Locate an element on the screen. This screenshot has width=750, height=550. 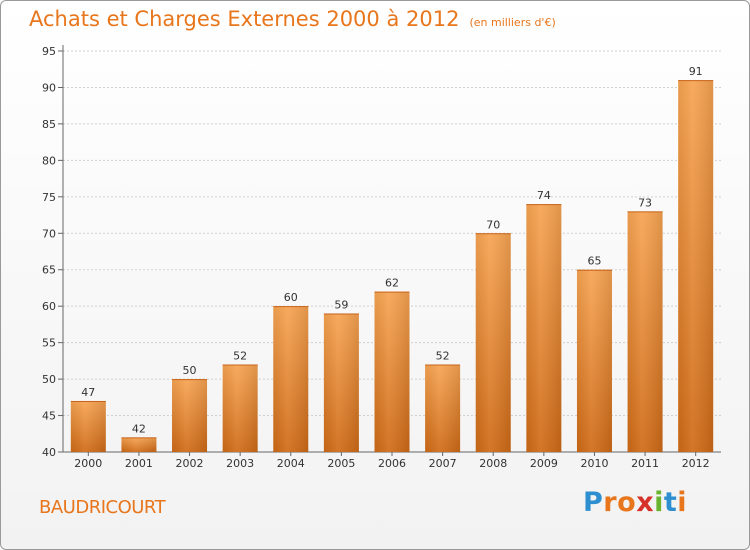
value-label: 62 is located at coordinates (392, 283).